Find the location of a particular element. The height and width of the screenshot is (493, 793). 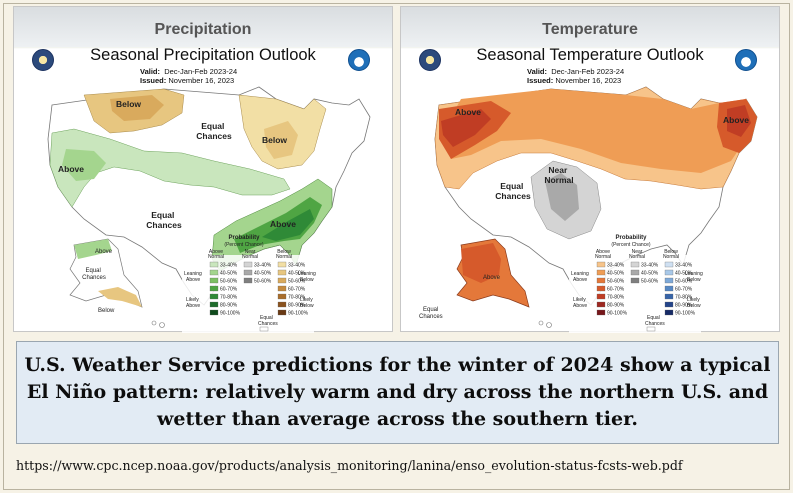

label-below-lakes: Below is located at coordinates (274, 140).